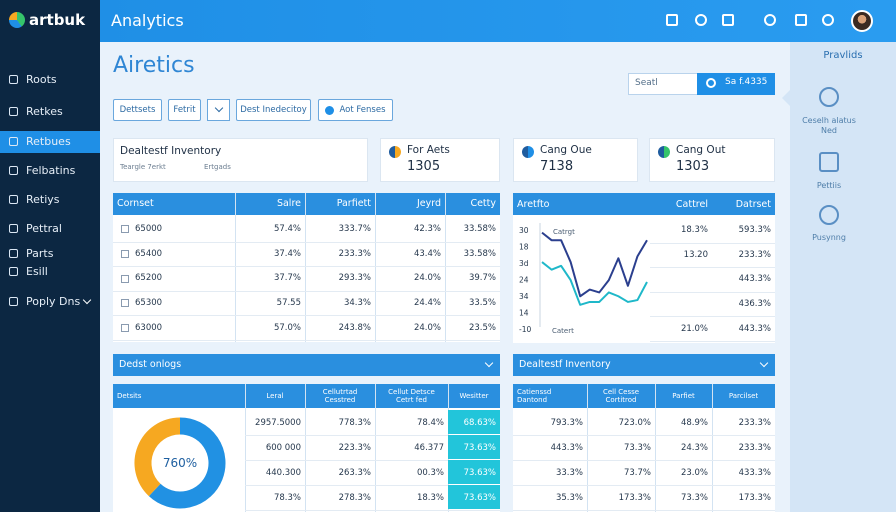  I want to click on chart-label: Catert, so click(563, 331).